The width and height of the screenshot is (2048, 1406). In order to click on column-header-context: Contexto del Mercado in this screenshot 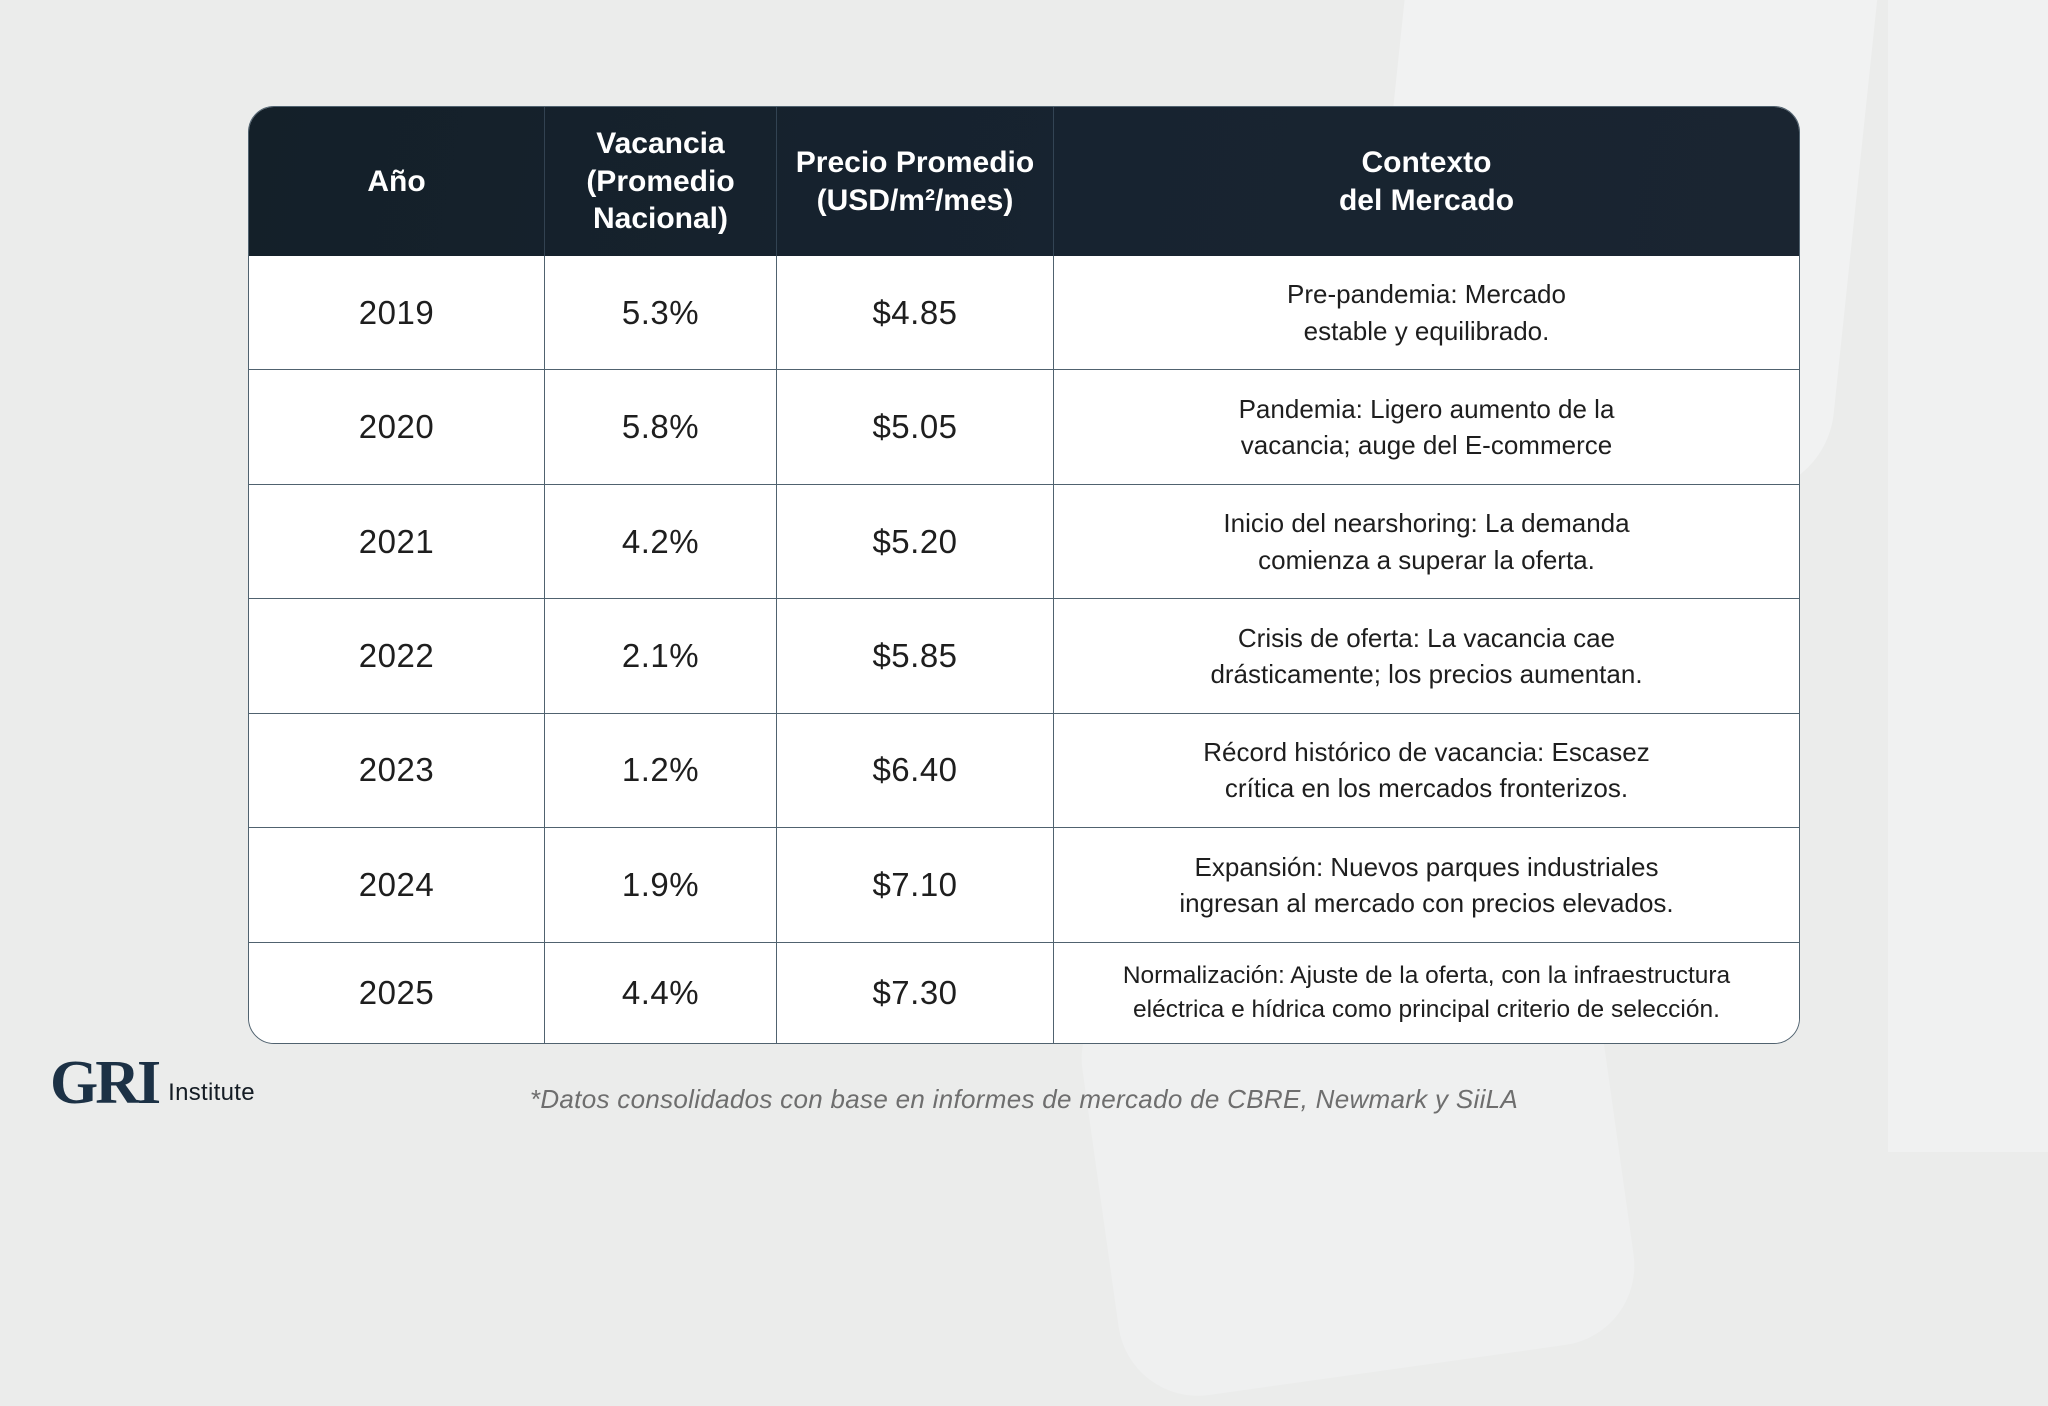, I will do `click(1426, 181)`.